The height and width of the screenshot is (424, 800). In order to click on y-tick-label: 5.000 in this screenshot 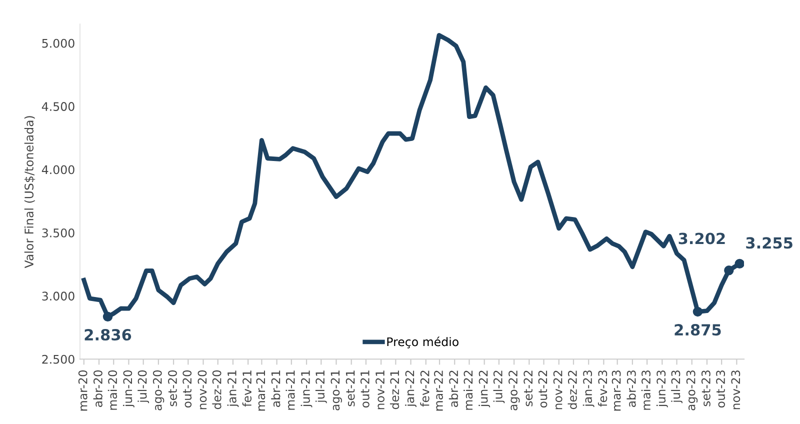, I will do `click(58, 43)`.